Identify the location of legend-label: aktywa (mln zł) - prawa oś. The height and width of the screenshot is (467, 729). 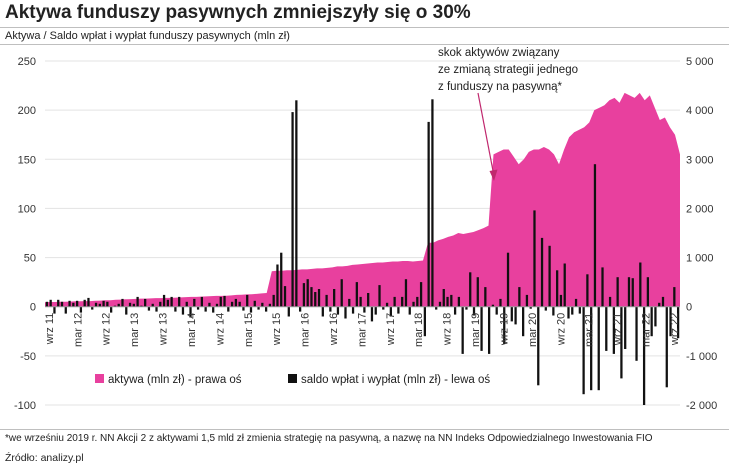
(175, 380).